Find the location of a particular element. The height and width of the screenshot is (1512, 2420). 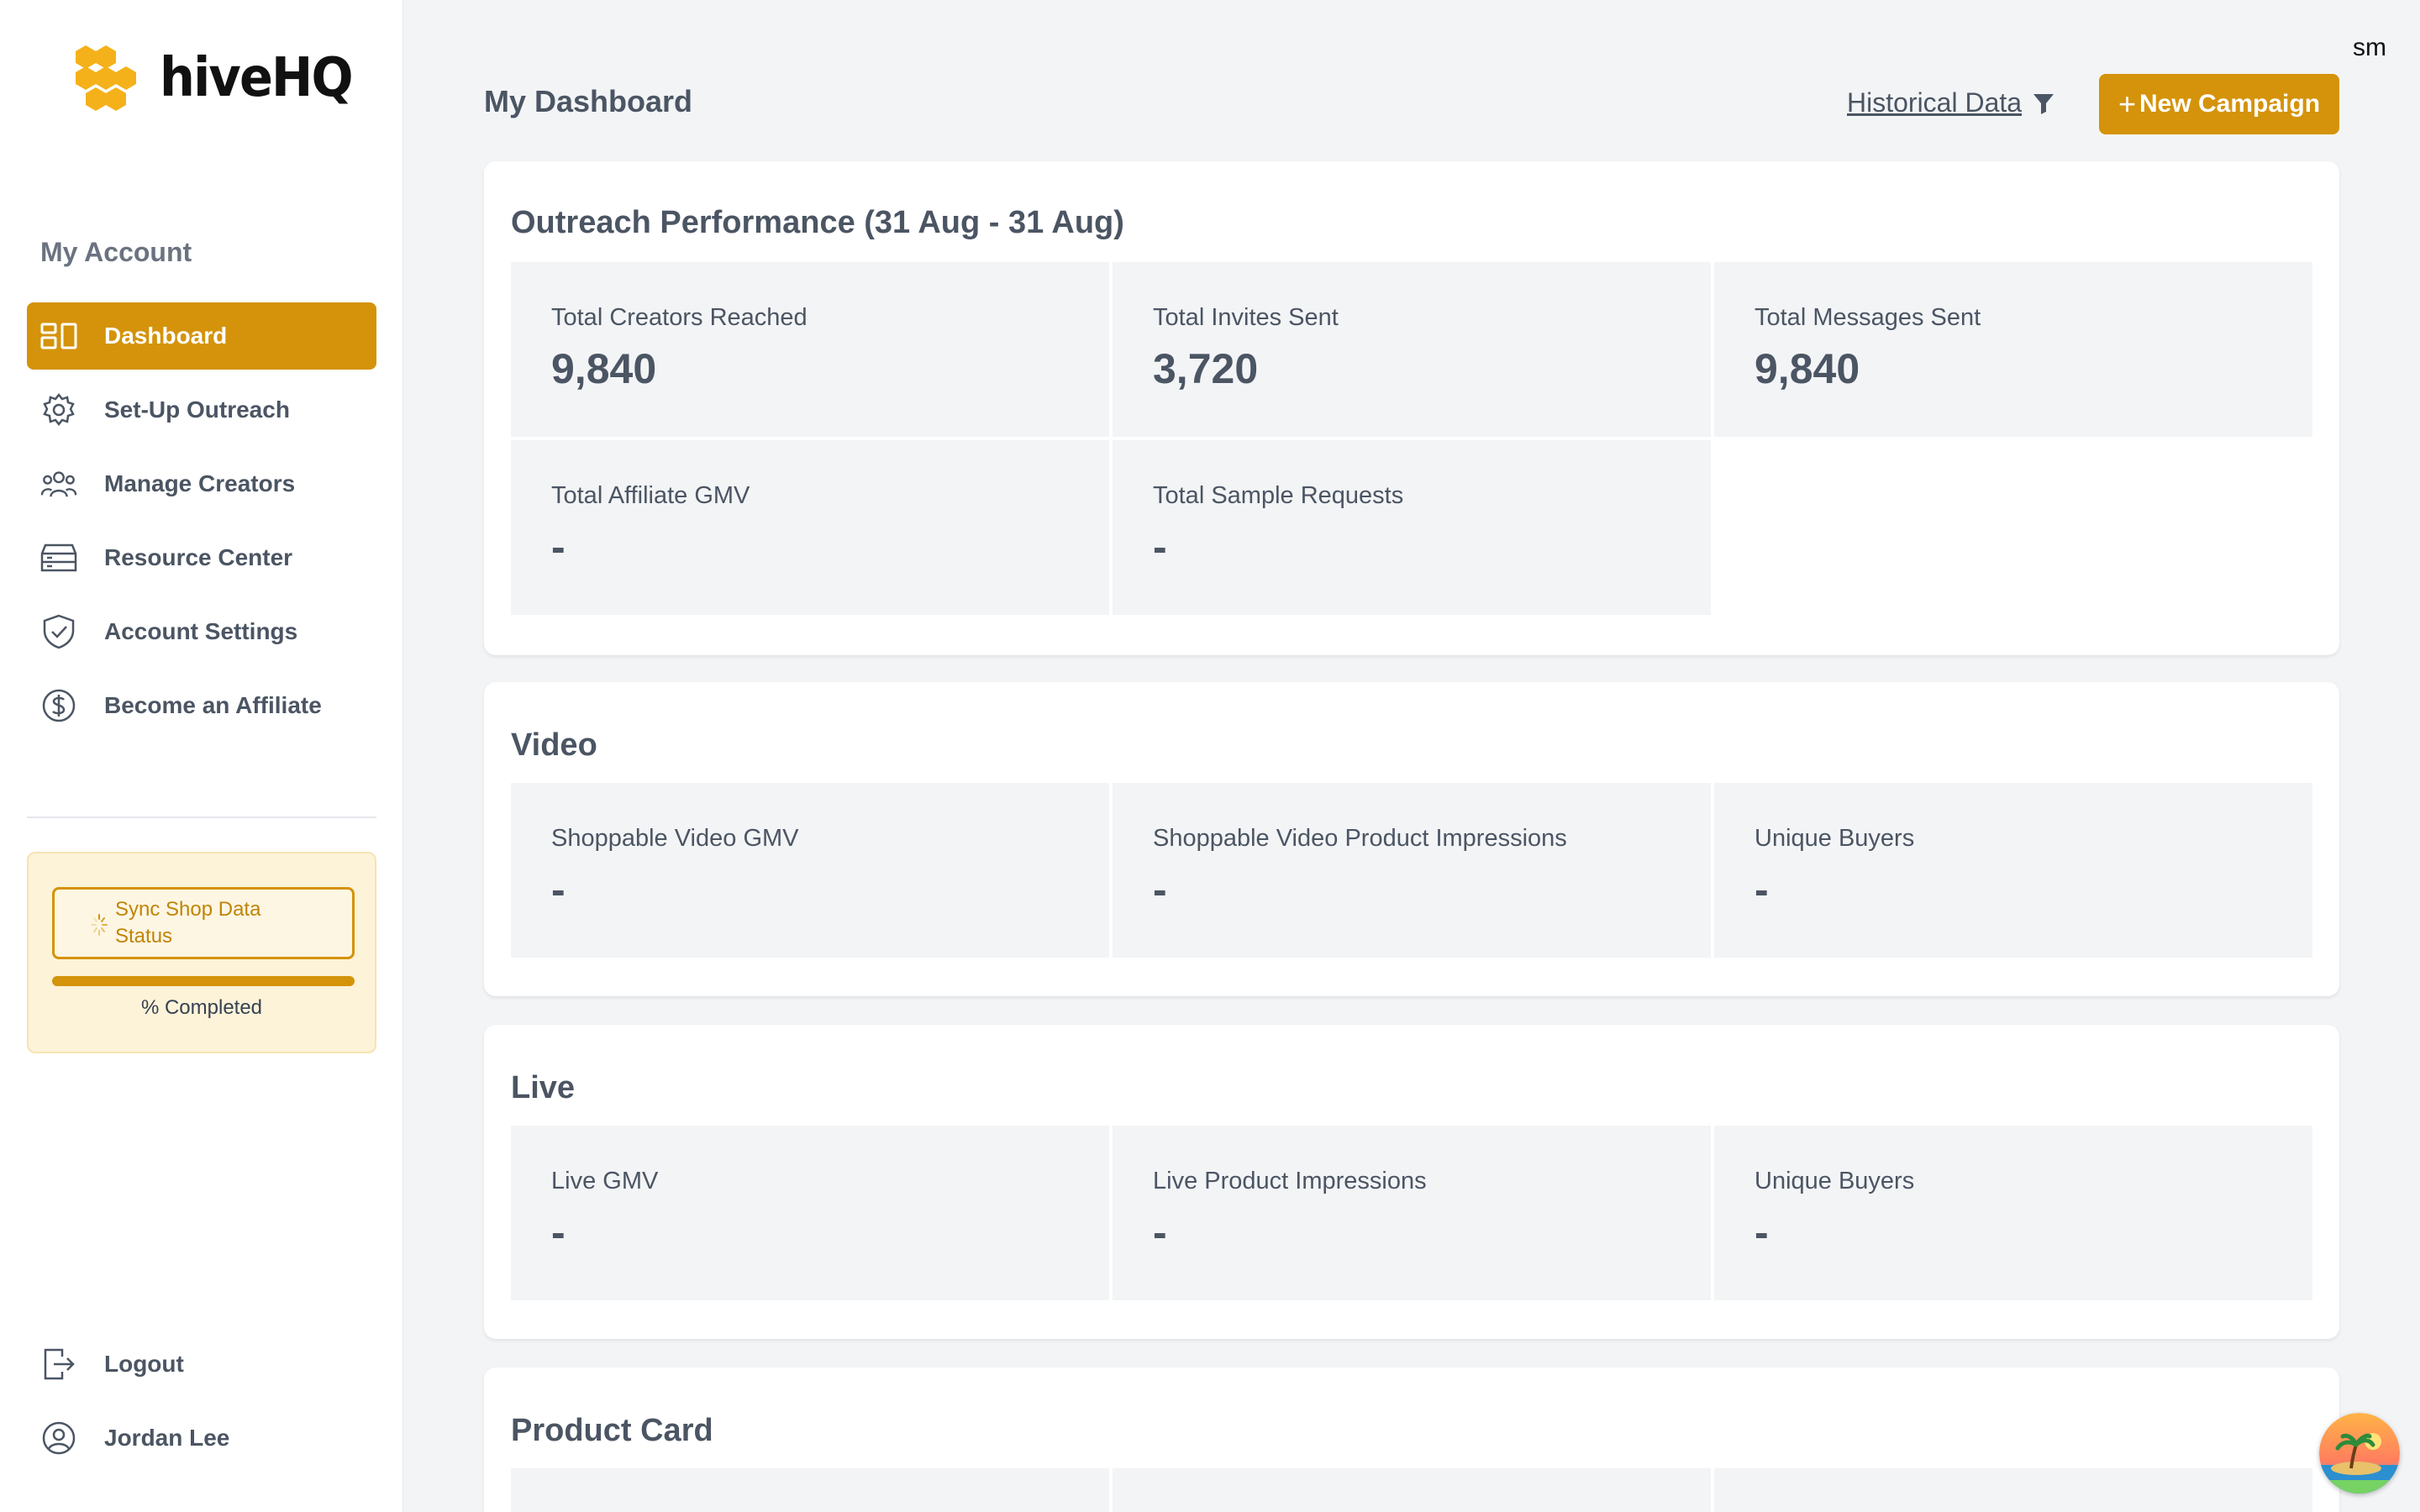

dashboard-icon is located at coordinates (58, 336).